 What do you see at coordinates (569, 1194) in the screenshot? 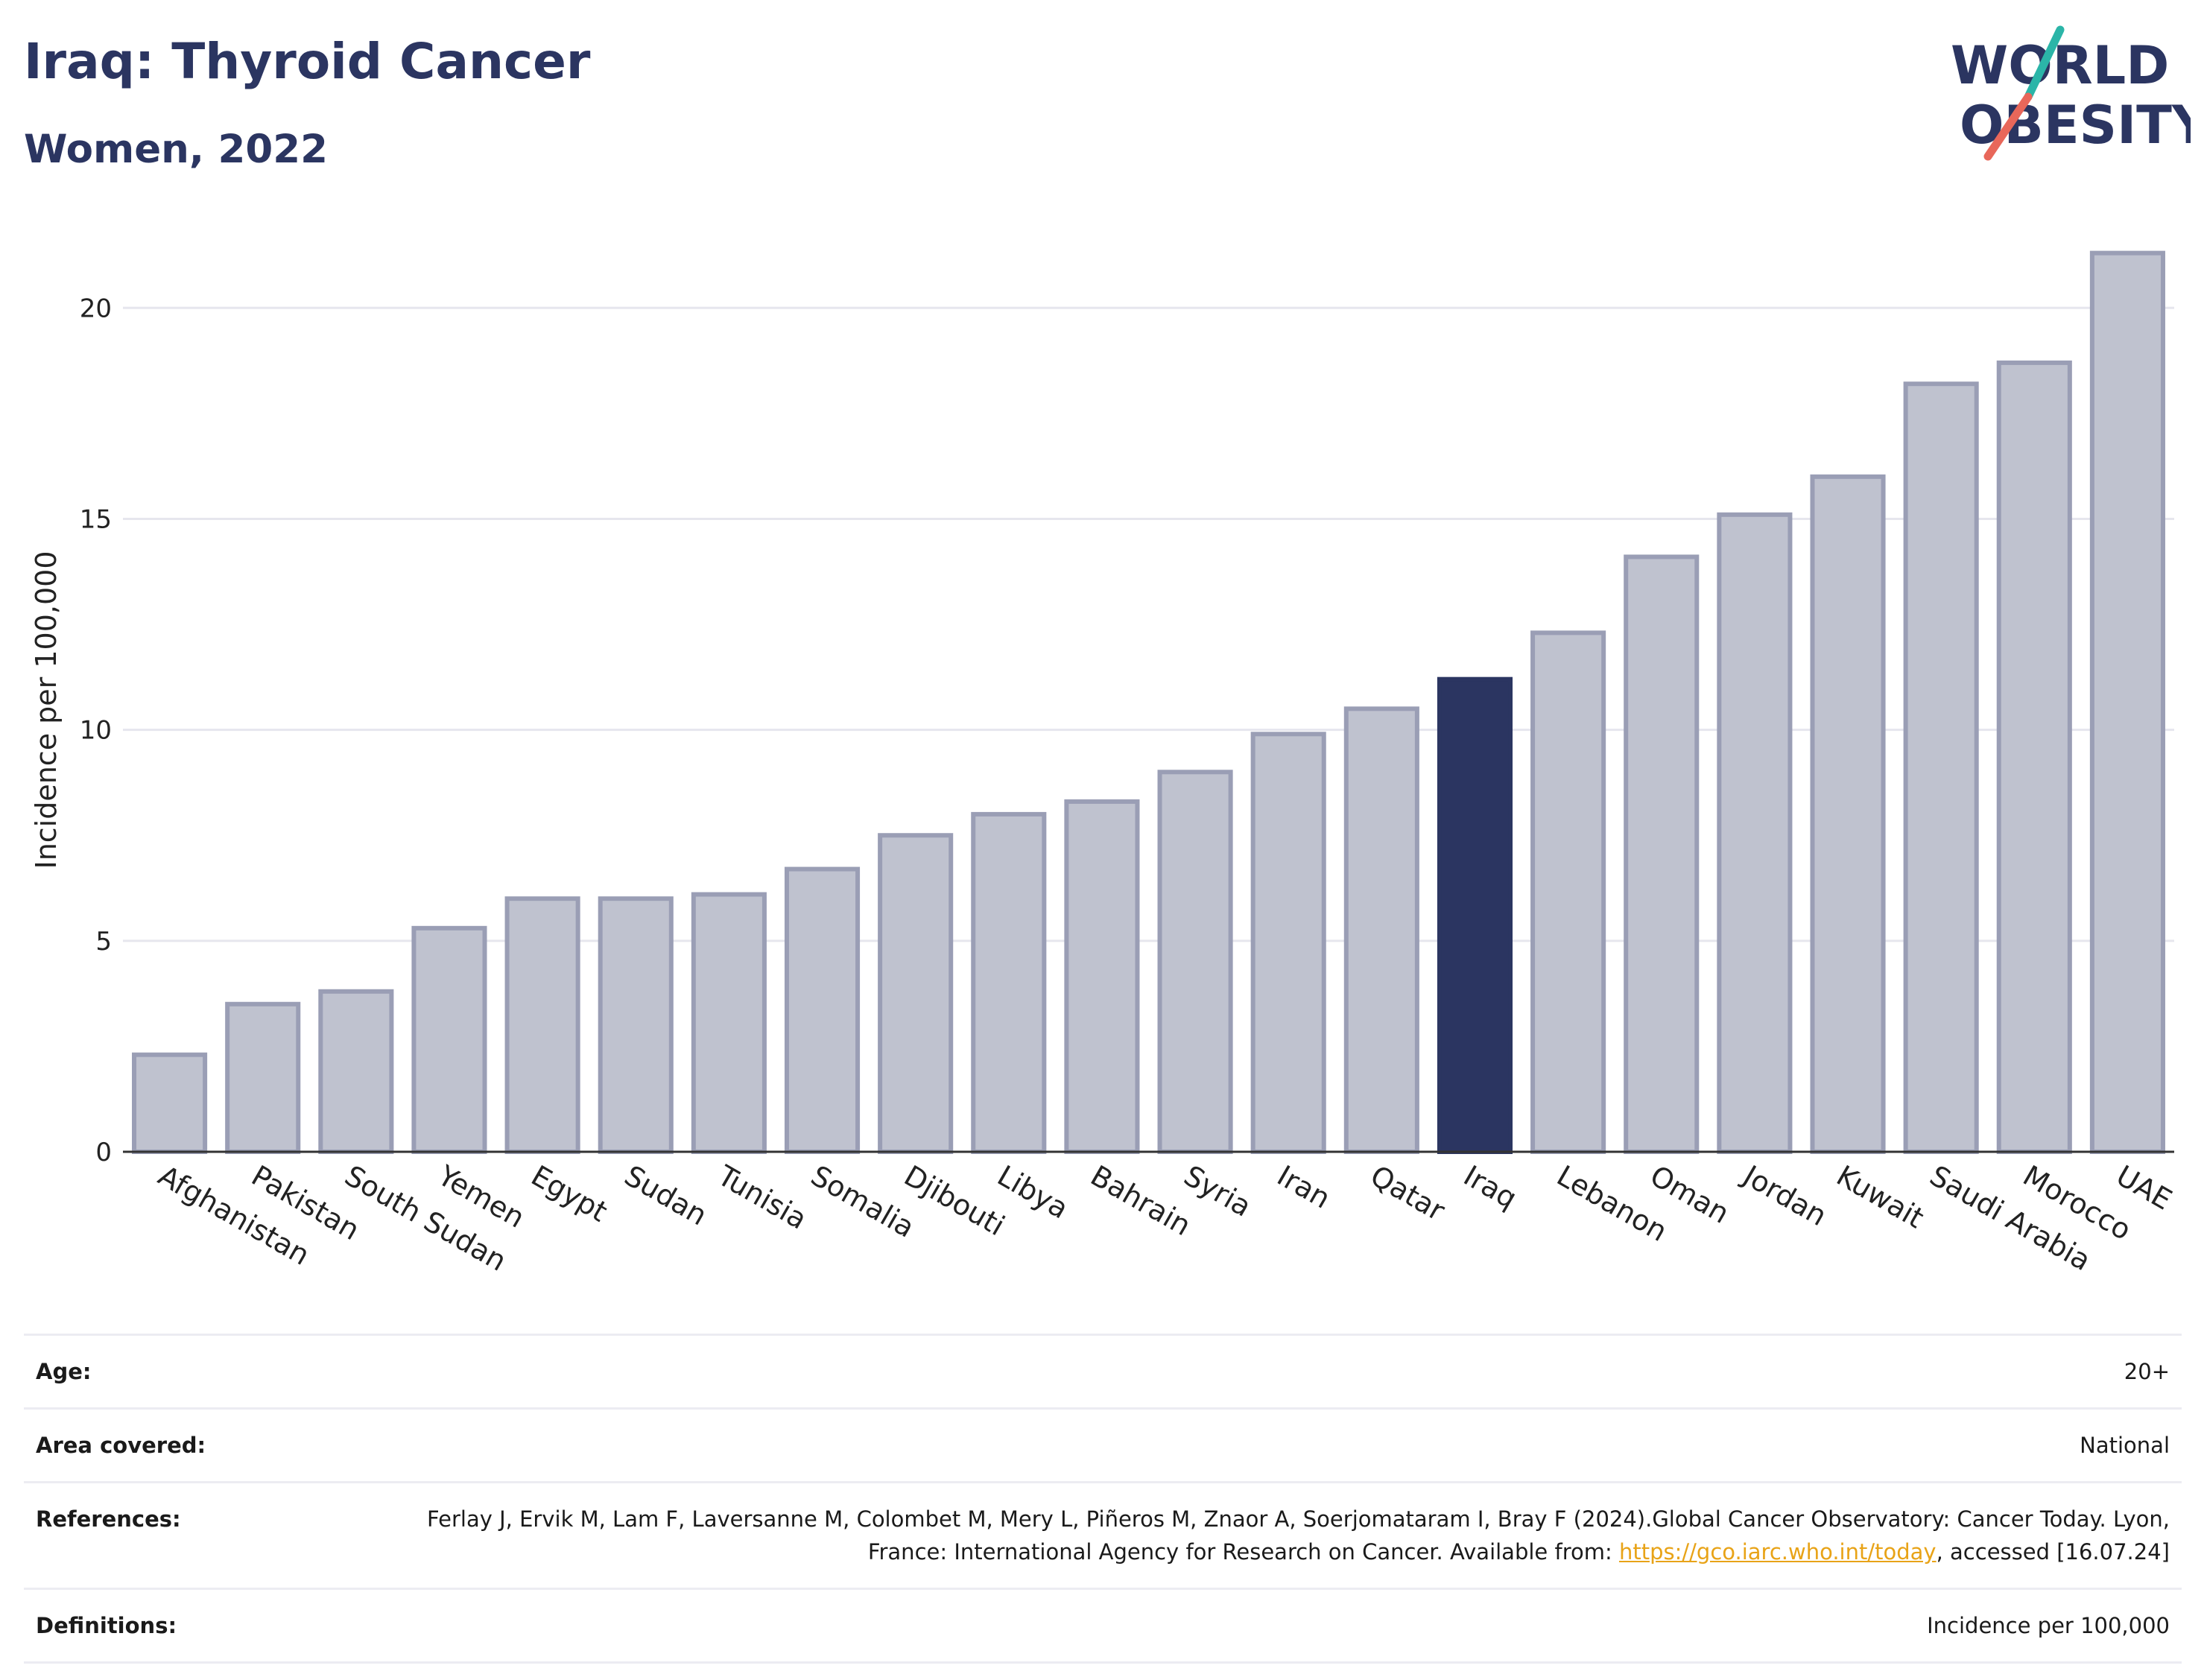
I see `x-tick-label: Egypt` at bounding box center [569, 1194].